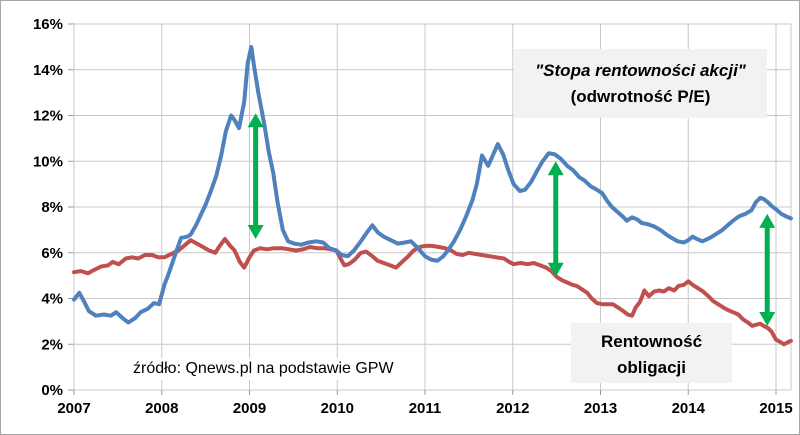 The image size is (800, 435). What do you see at coordinates (48, 116) in the screenshot?
I see `y-axis-label: 12%` at bounding box center [48, 116].